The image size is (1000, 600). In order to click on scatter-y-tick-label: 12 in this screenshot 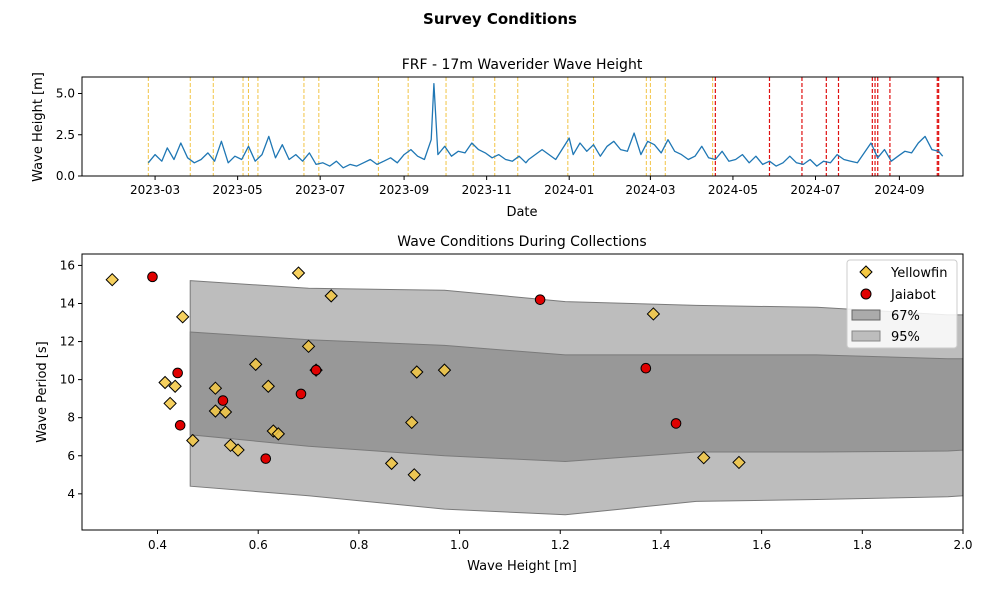, I will do `click(67, 342)`.